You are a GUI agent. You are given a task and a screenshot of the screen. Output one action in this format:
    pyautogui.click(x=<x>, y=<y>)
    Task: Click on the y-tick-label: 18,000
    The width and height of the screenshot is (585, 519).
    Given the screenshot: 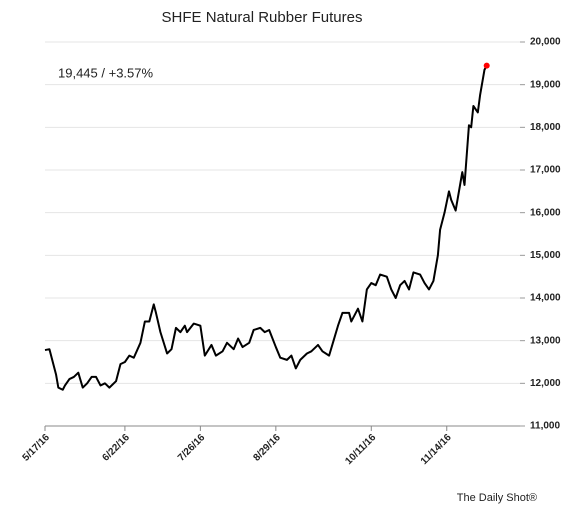 What is the action you would take?
    pyautogui.click(x=545, y=127)
    